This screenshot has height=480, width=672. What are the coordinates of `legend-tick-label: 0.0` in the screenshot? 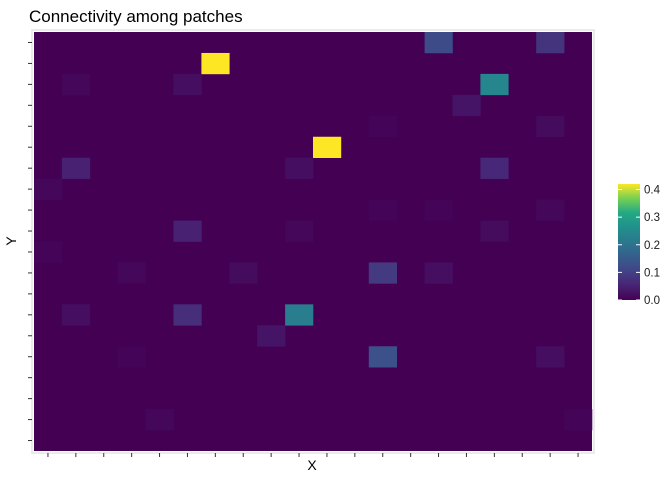 It's located at (652, 301).